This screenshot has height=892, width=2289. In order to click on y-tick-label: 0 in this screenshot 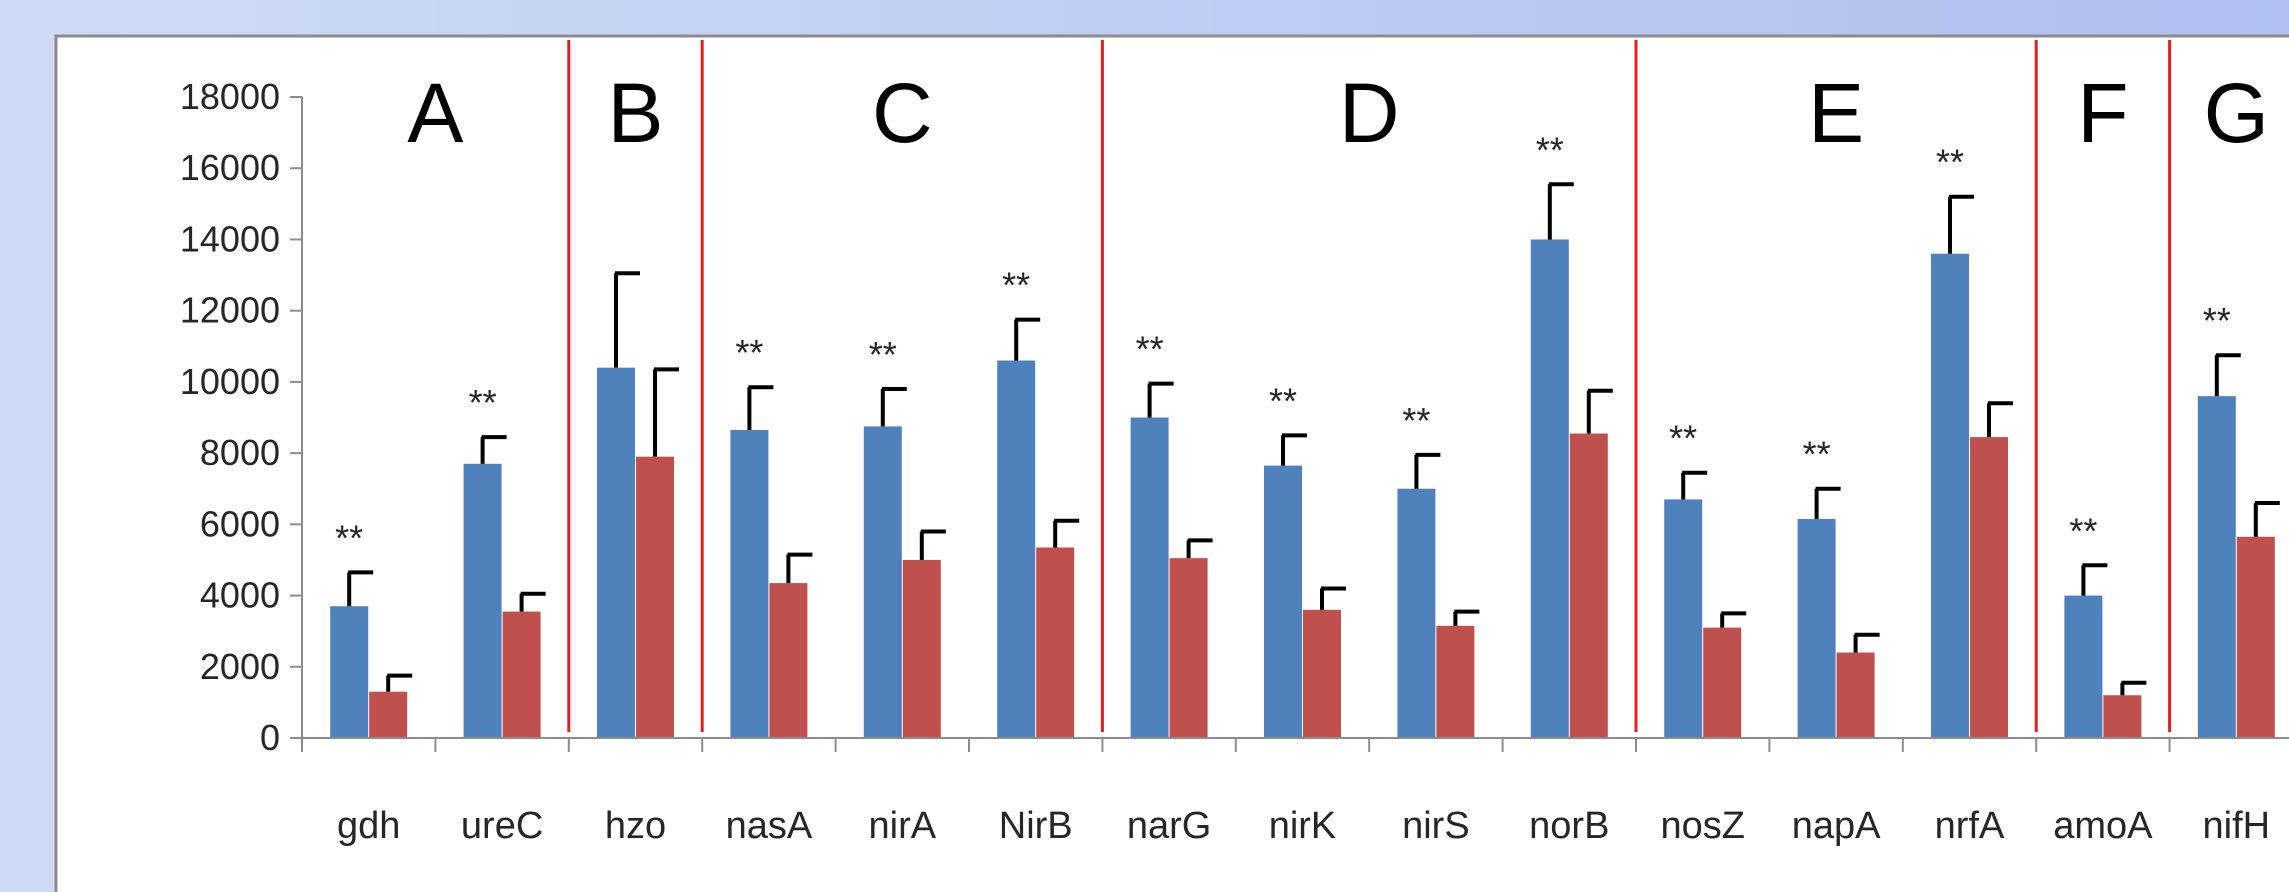, I will do `click(270, 737)`.